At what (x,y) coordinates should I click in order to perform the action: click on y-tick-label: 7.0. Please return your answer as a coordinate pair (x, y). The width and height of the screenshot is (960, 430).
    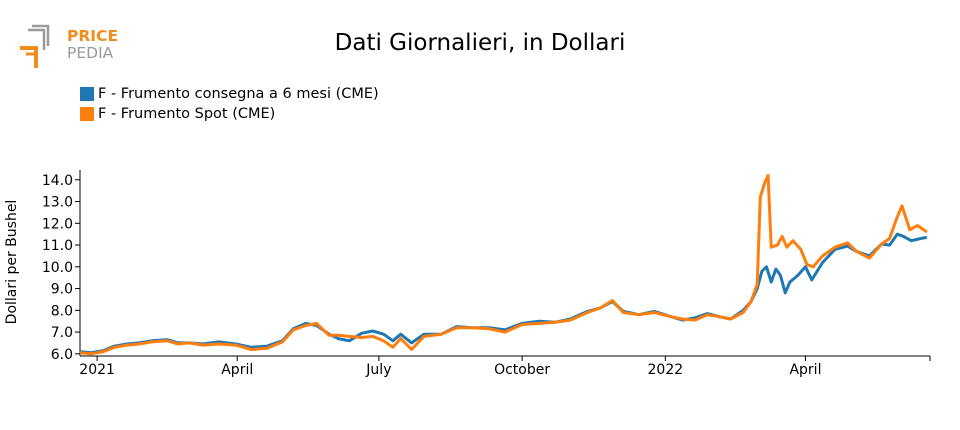
    Looking at the image, I should click on (62, 333).